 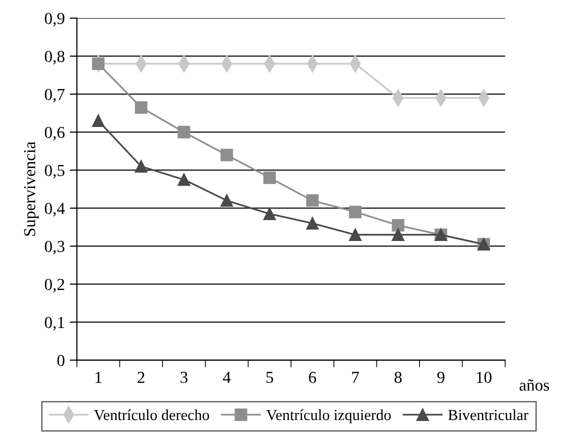 I want to click on x-tick-label: 2, so click(x=141, y=377).